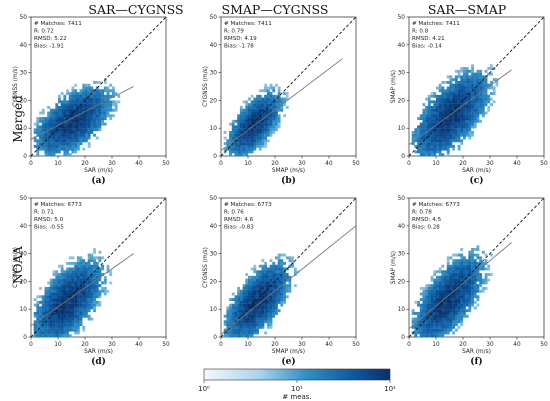 The width and height of the screenshot is (550, 401). Describe the element at coordinates (44, 213) in the screenshot. I see `stats-line: R: 0.71` at that location.